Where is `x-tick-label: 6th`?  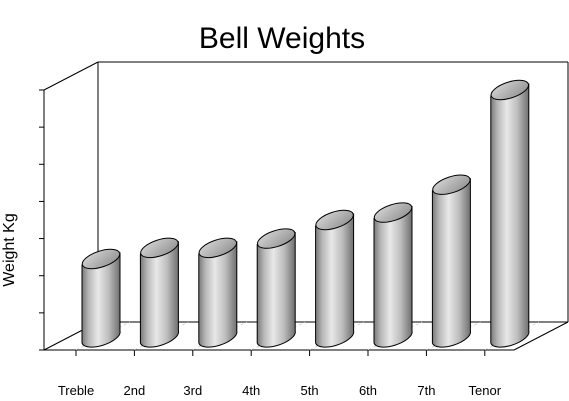
x-tick-label: 6th is located at coordinates (368, 390).